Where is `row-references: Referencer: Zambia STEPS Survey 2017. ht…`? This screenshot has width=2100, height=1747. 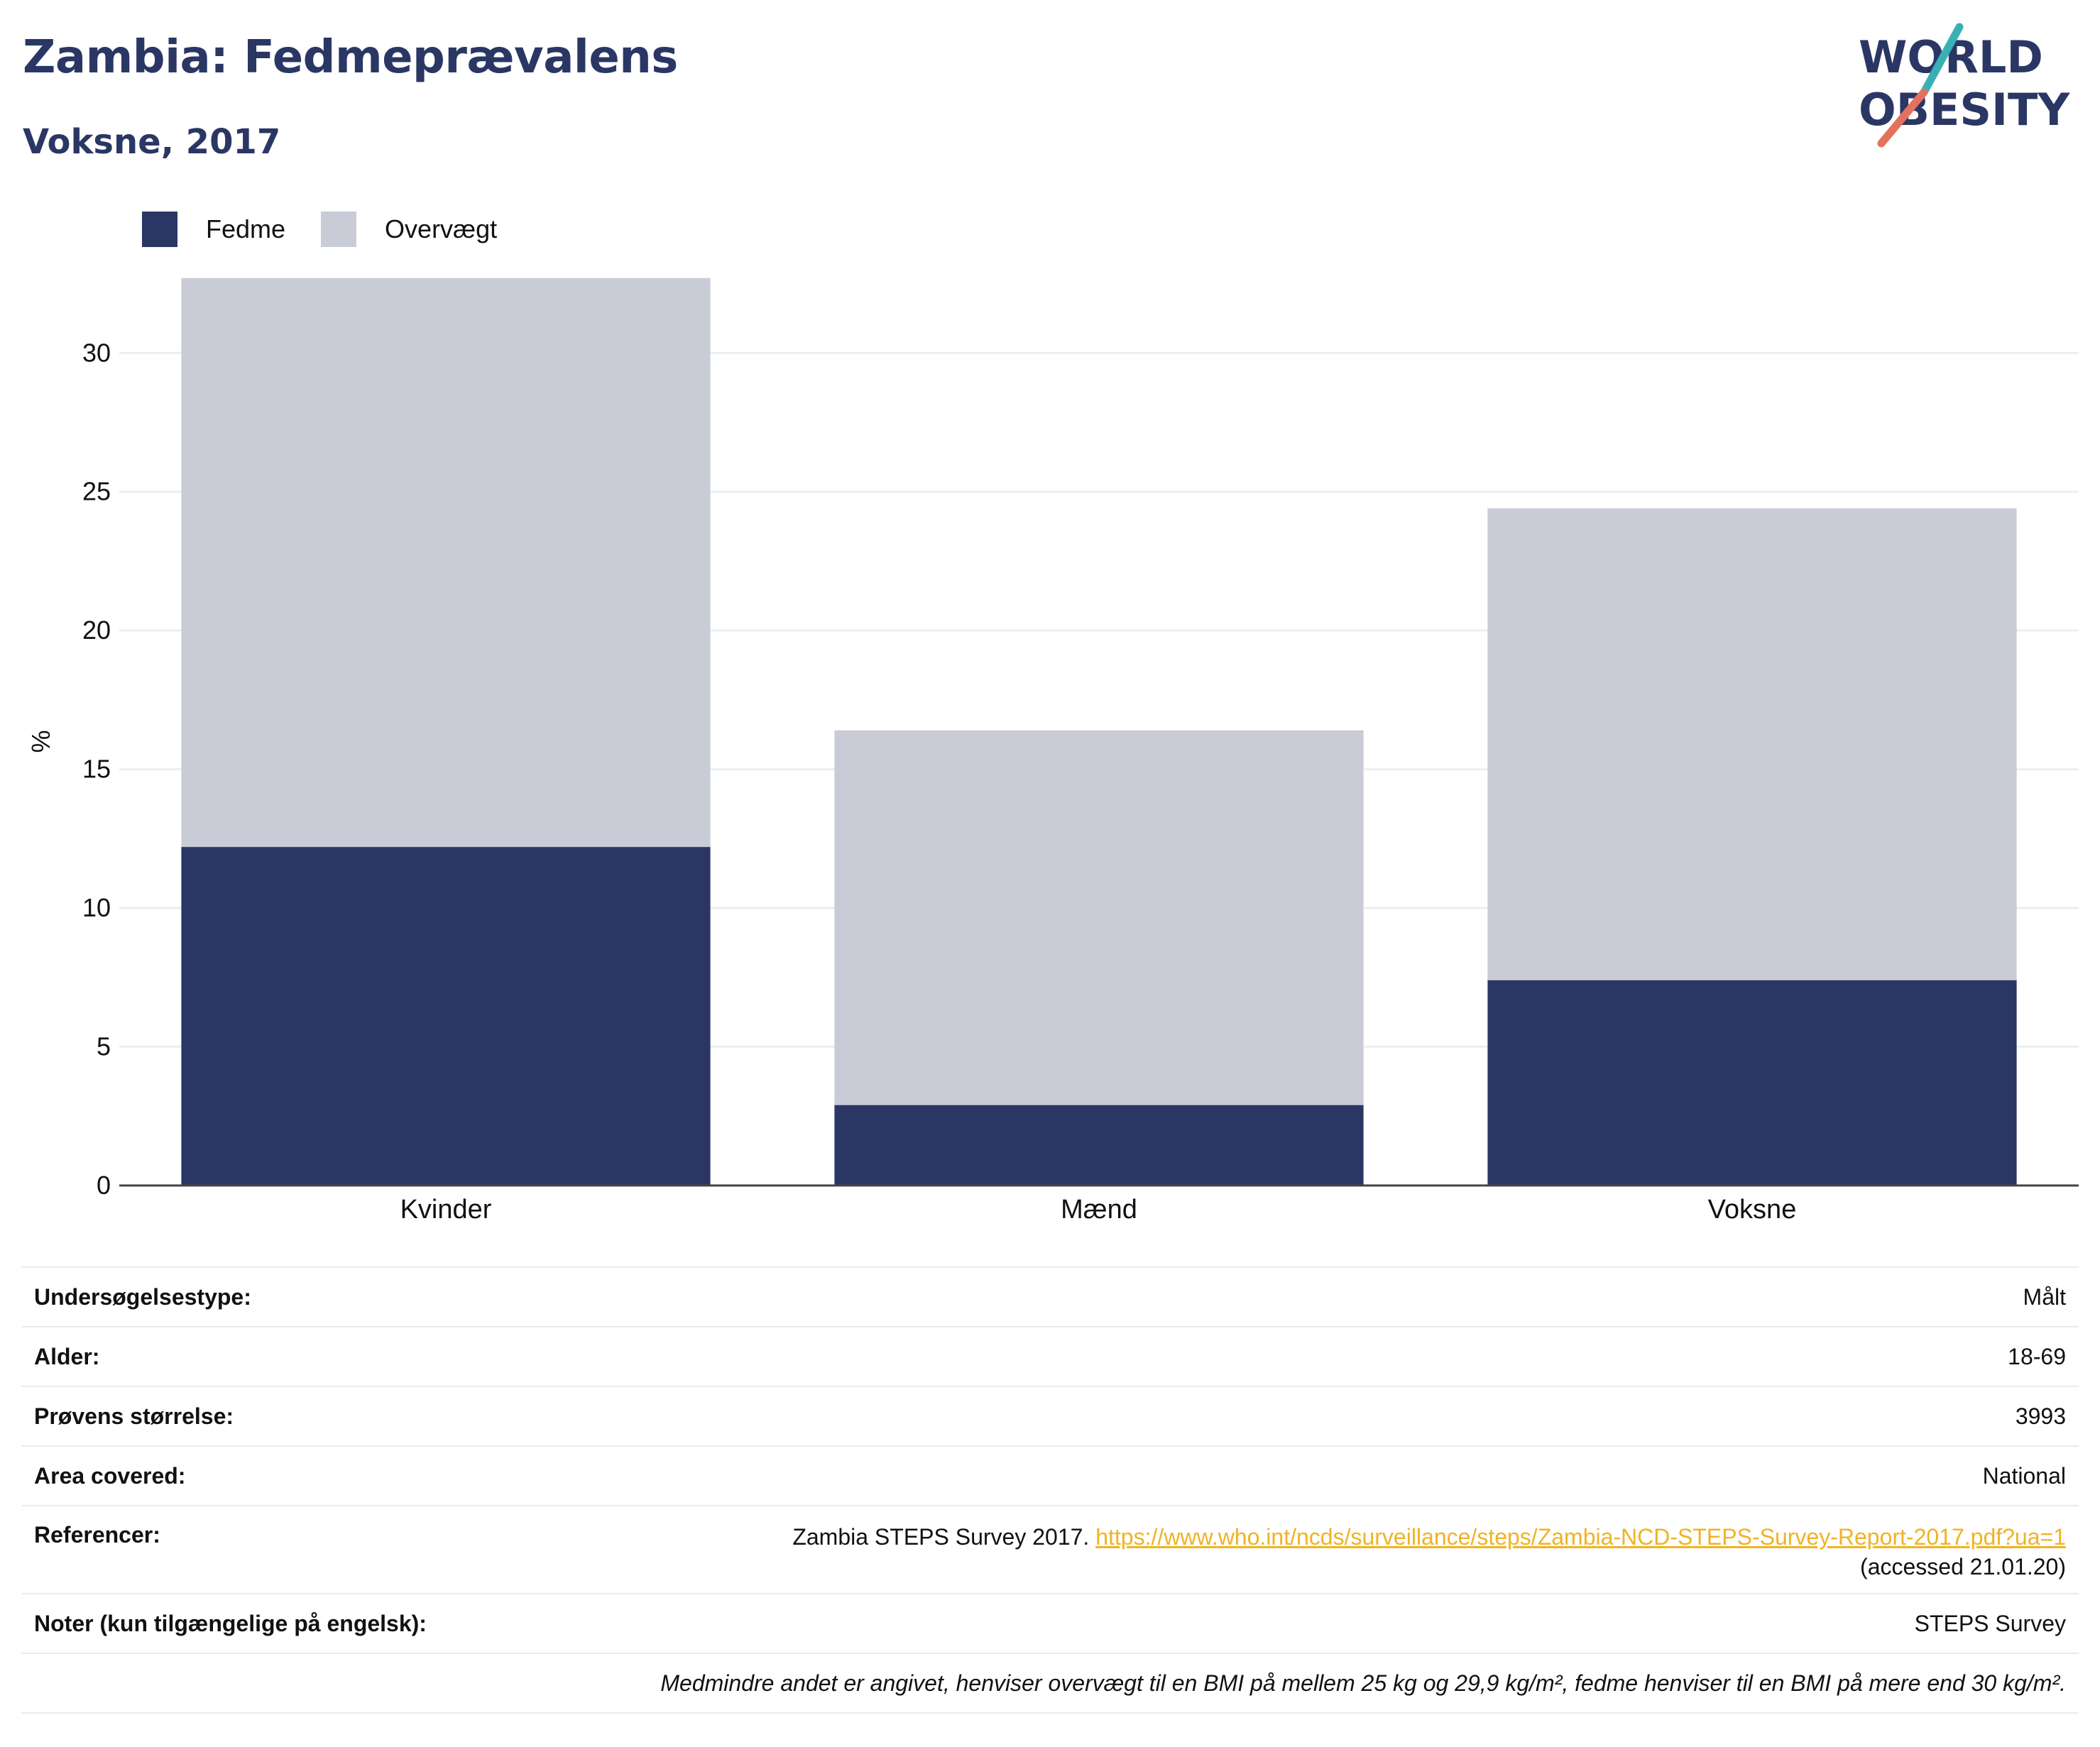 row-references: Referencer: Zambia STEPS Survey 2017. ht… is located at coordinates (1050, 1549).